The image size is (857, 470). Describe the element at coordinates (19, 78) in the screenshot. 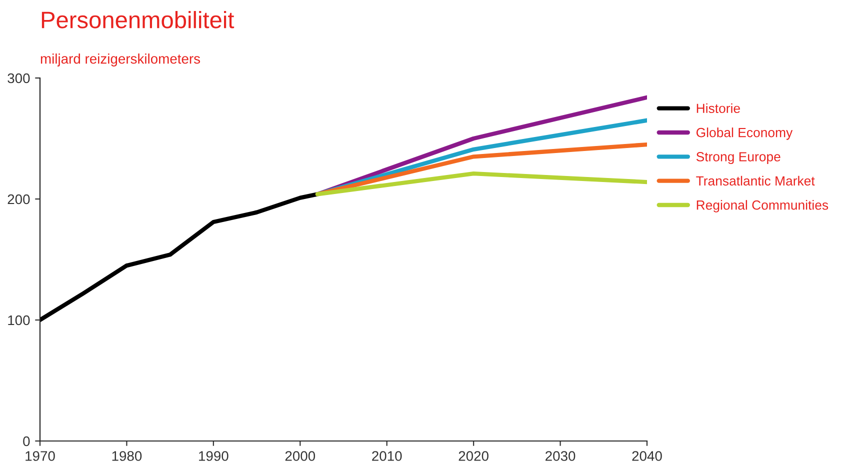

I see `y-tick-label: 300` at that location.